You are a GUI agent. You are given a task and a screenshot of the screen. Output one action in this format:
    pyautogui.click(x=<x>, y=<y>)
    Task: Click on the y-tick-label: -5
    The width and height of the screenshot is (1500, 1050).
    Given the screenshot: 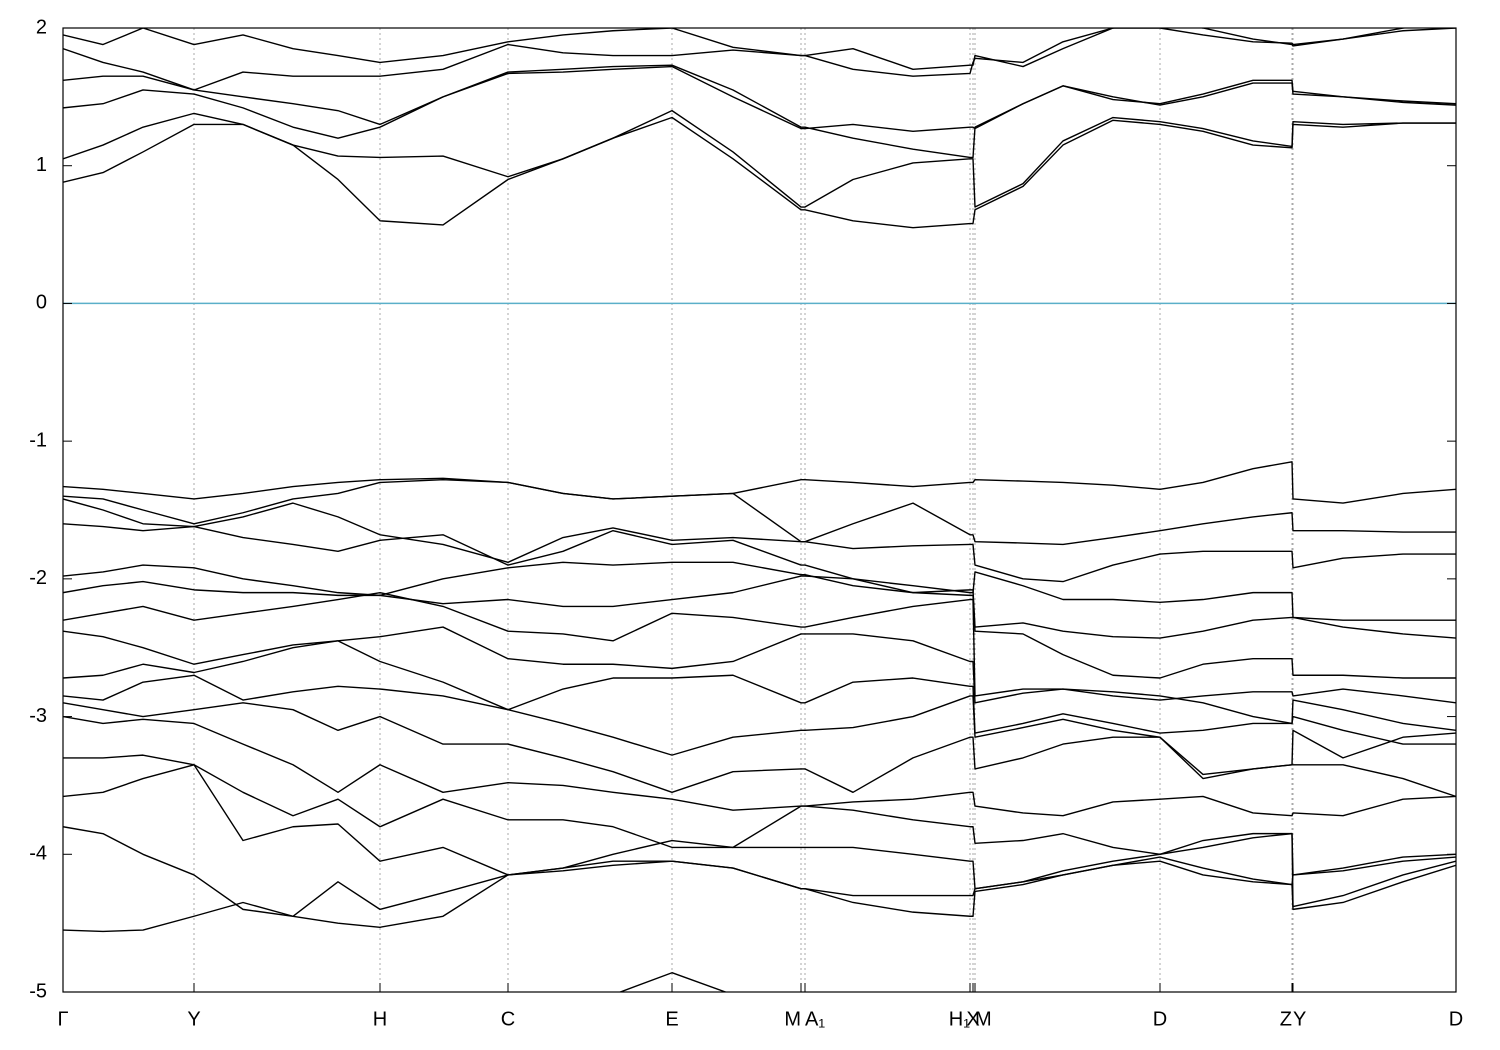 What is the action you would take?
    pyautogui.click(x=38, y=991)
    